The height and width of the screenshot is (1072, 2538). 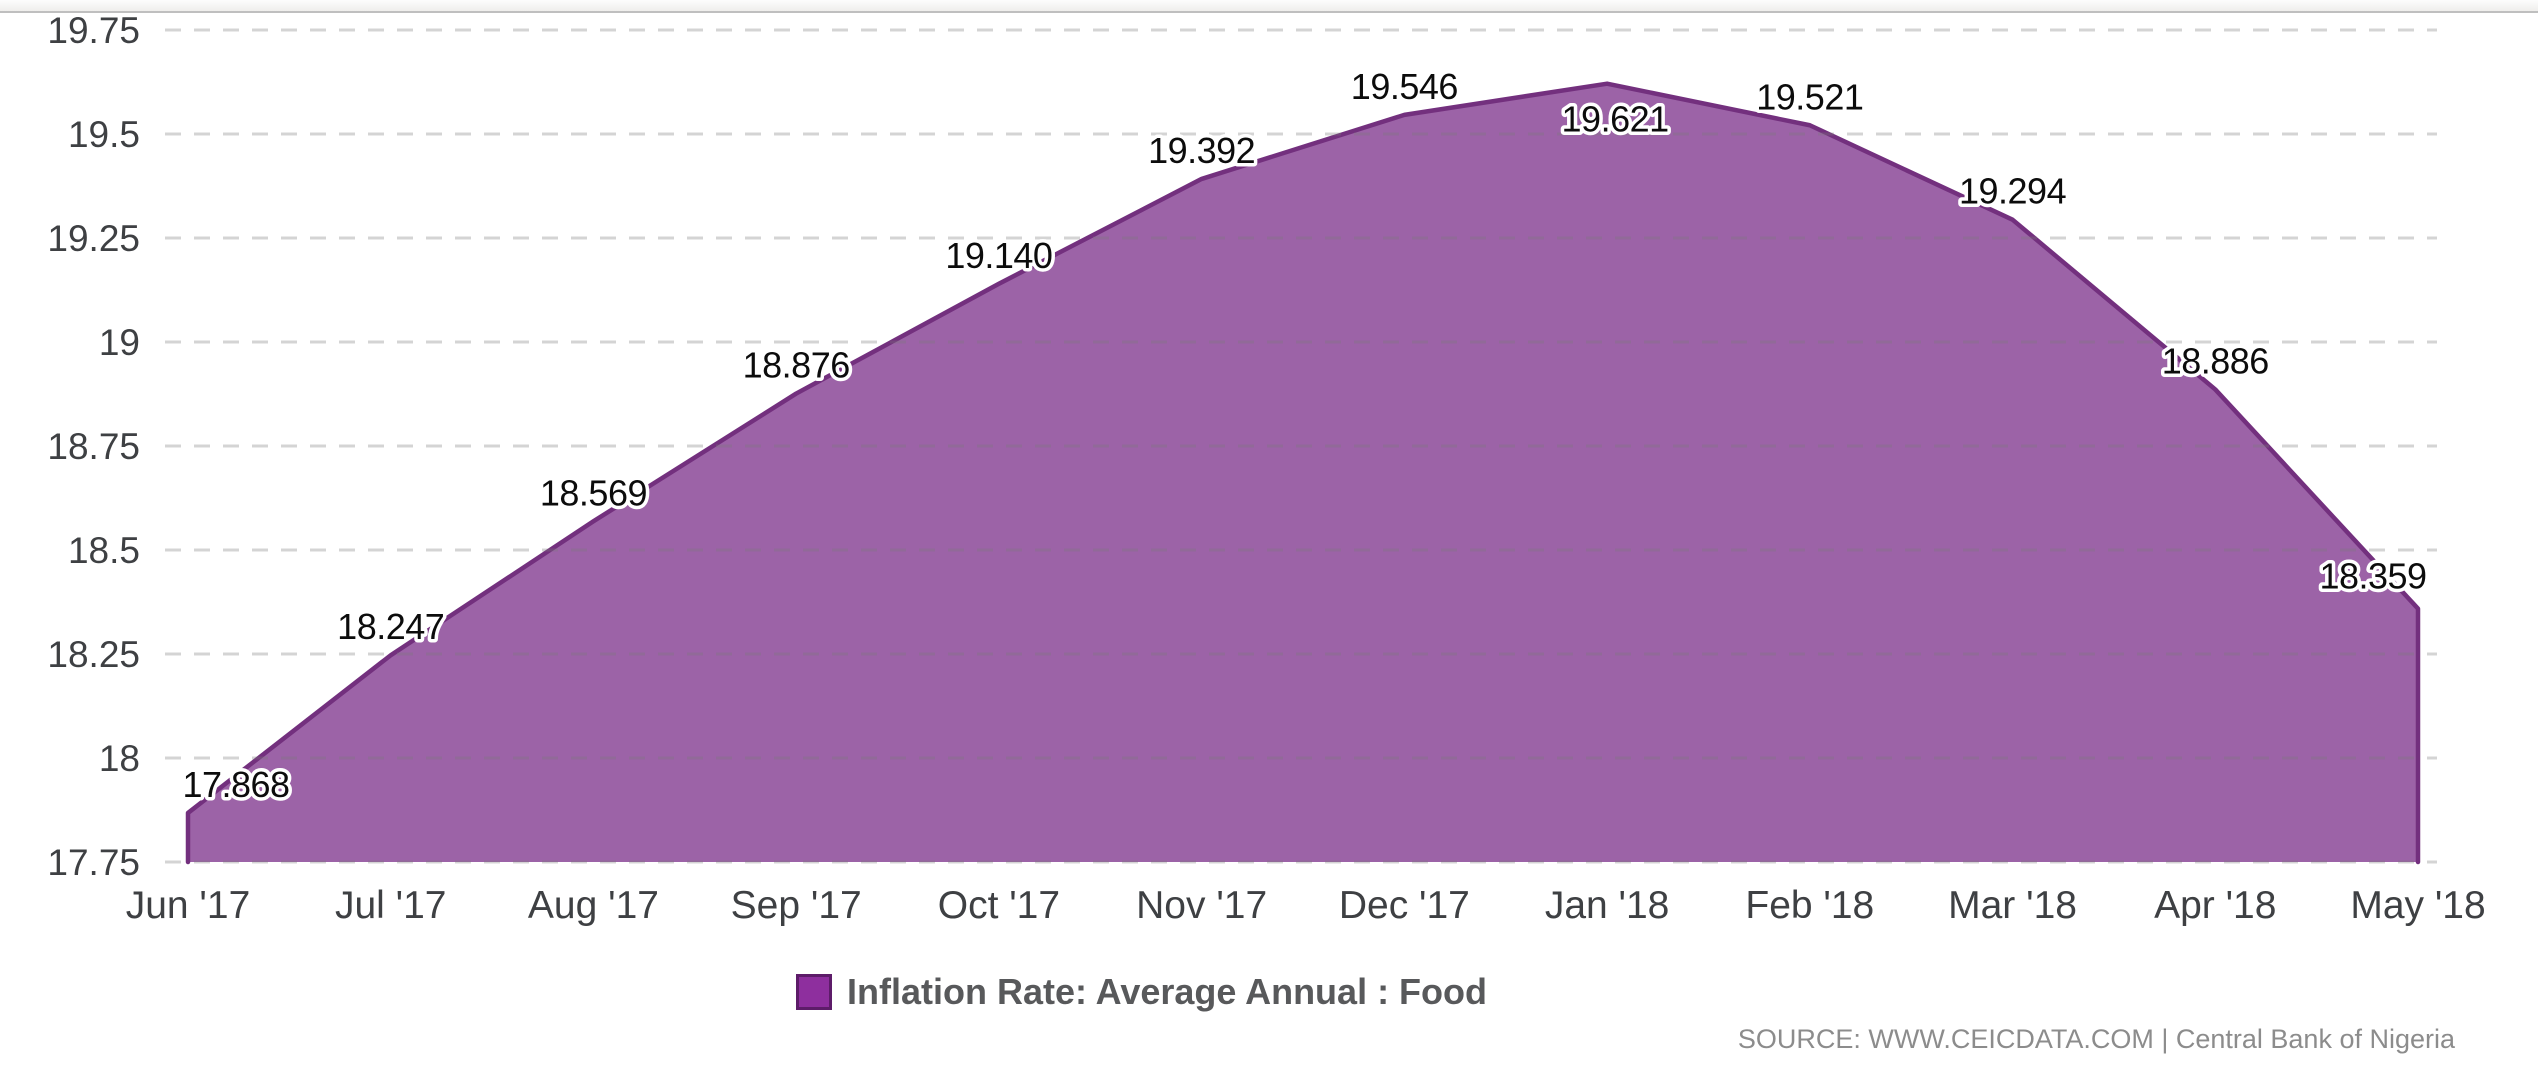 I want to click on y-axis-tick-labels: 19.75 19.5 19.25 19 18.75 18.5 18.25 18 17.75, so click(x=93, y=446).